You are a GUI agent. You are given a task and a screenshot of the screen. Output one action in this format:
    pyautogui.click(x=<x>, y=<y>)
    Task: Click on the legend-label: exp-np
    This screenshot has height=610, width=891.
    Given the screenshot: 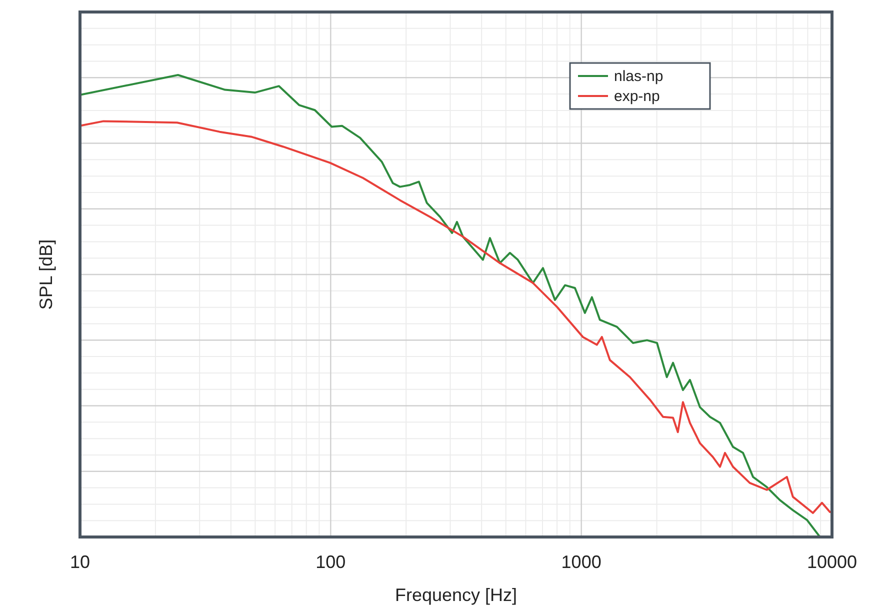 What is the action you would take?
    pyautogui.click(x=637, y=96)
    